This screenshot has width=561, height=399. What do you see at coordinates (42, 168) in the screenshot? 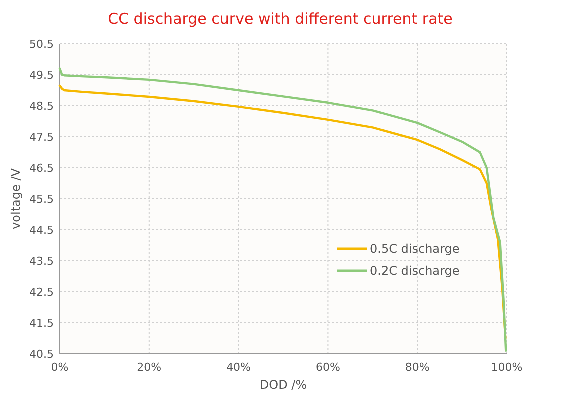
I see `y-tick-label: 46.5` at bounding box center [42, 168].